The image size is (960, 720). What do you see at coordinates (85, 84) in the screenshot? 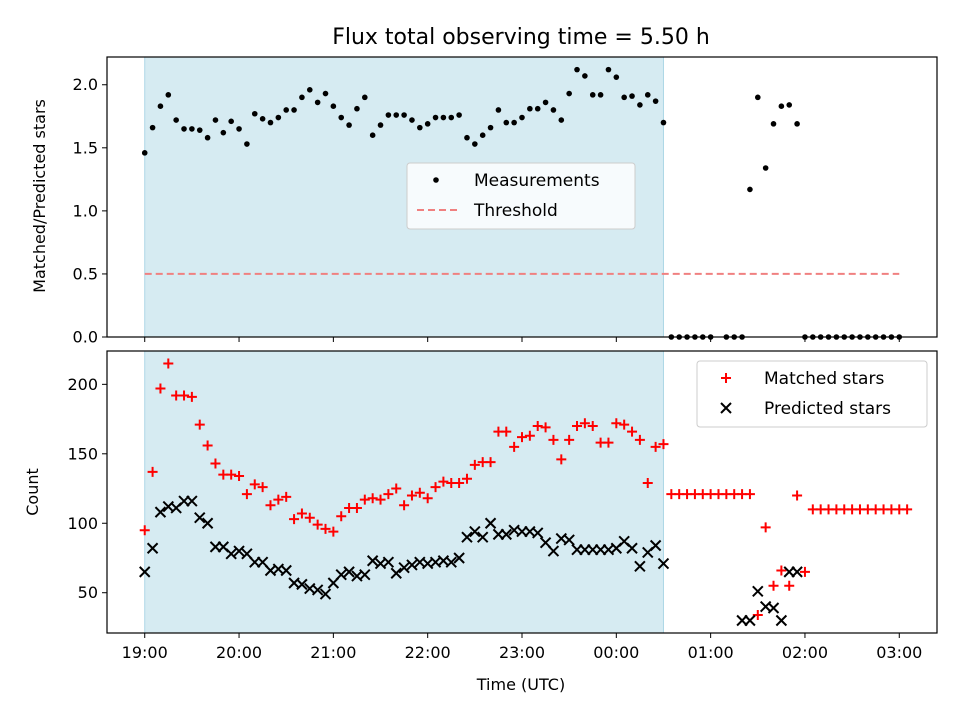
I see `y-tick-label: 2.0` at bounding box center [85, 84].